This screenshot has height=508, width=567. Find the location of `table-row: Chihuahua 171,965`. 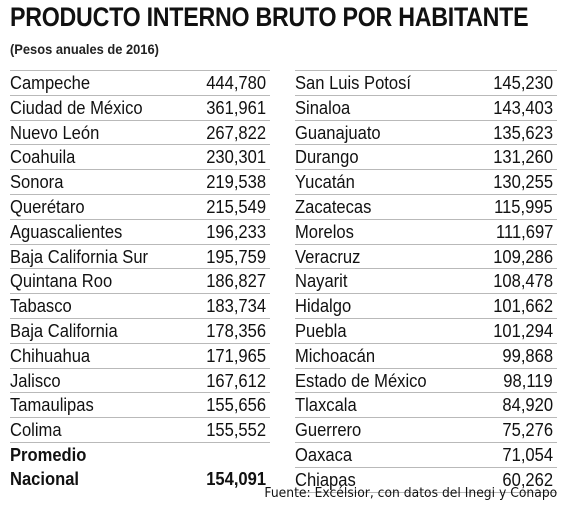

table-row: Chihuahua 171,965 is located at coordinates (140, 356).